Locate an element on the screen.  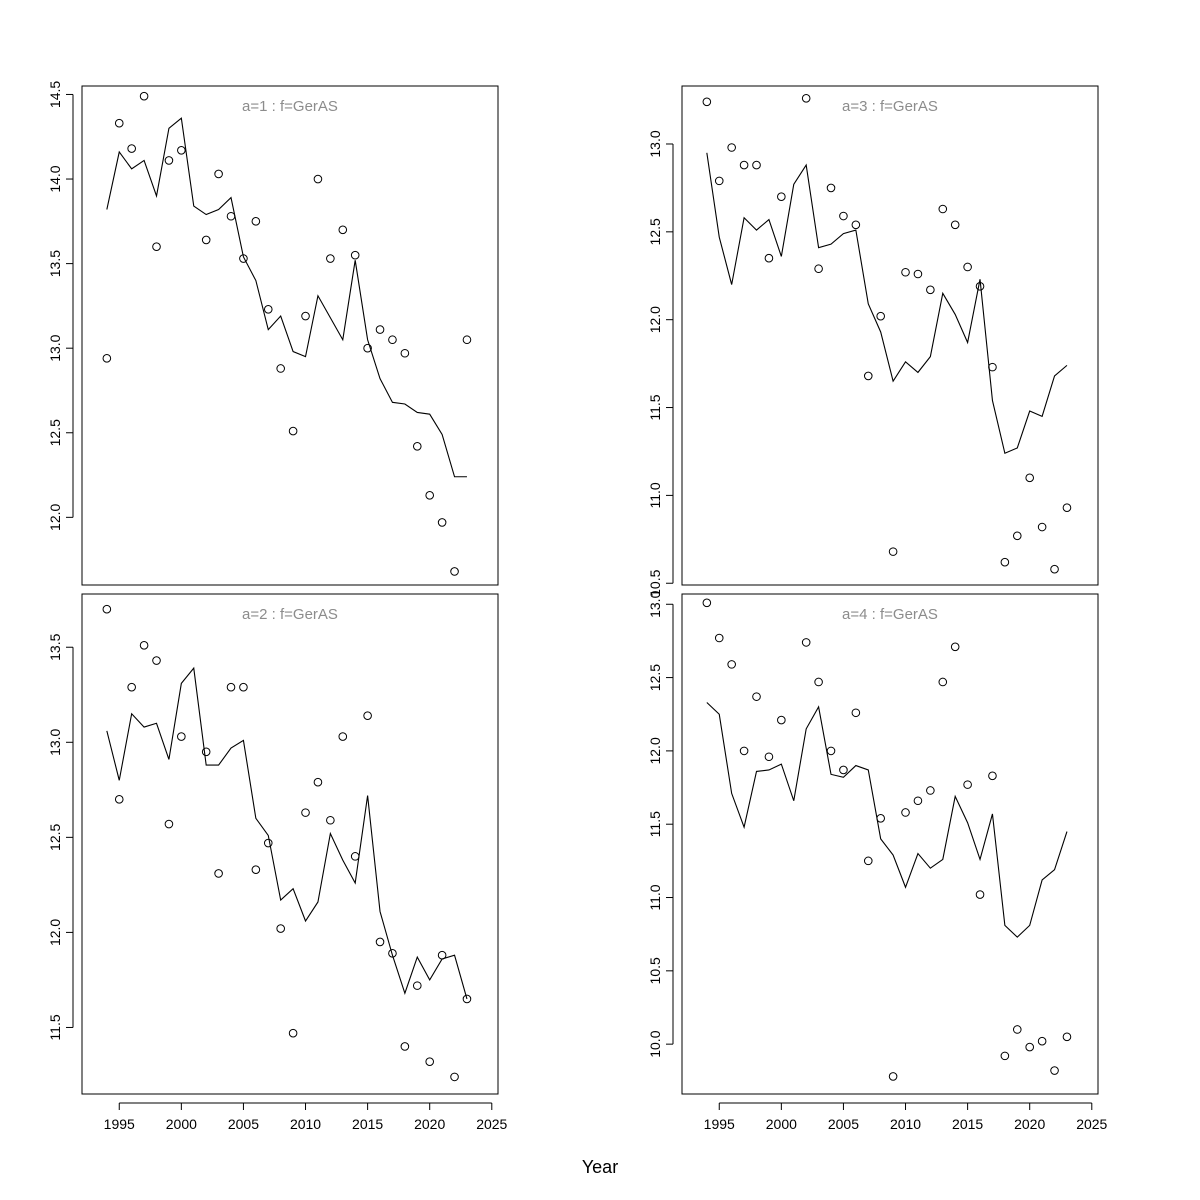
x-axis-label: Year is located at coordinates (600, 1167).